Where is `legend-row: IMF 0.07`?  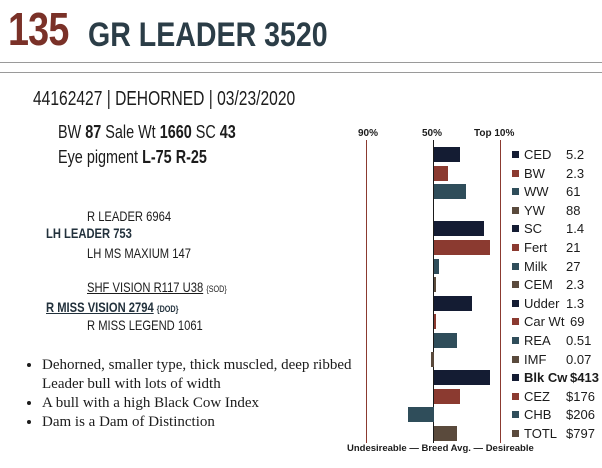 legend-row: IMF 0.07 is located at coordinates (557, 360).